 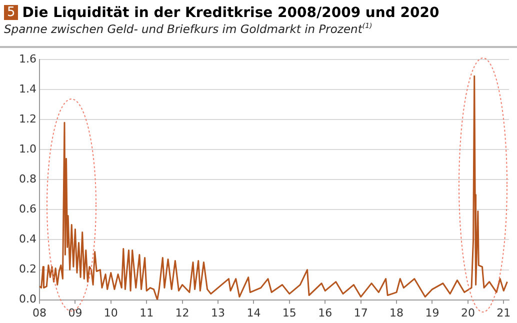 What do you see at coordinates (253, 313) in the screenshot?
I see `x-tick-label: 14` at bounding box center [253, 313].